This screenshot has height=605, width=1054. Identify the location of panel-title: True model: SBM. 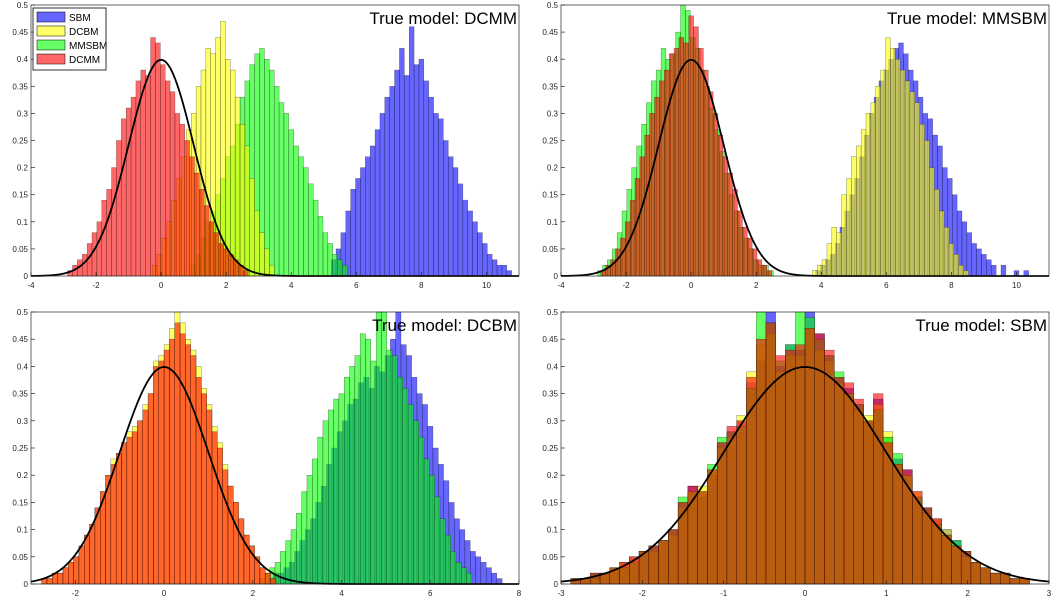
(981, 325).